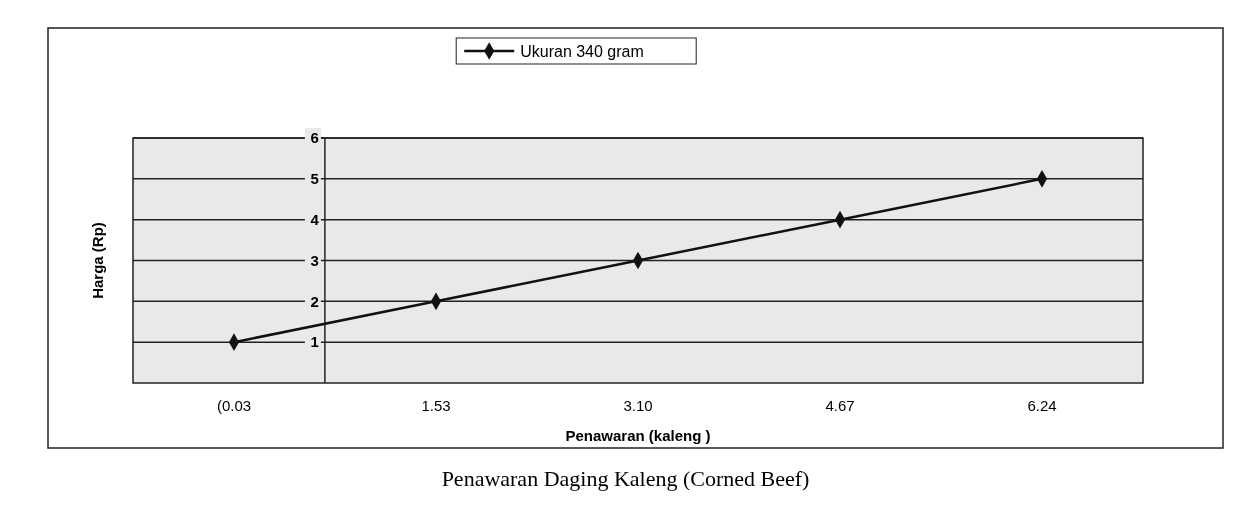 The width and height of the screenshot is (1251, 515). Describe the element at coordinates (582, 51) in the screenshot. I see `legend-label: Ukuran 340 gram` at that location.